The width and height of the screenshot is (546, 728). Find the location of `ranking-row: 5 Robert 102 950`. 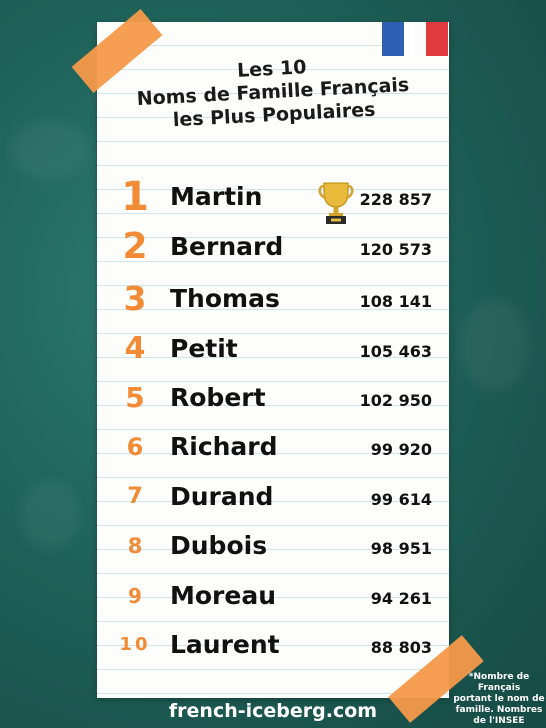

ranking-row: 5 Robert 102 950 is located at coordinates (273, 398).